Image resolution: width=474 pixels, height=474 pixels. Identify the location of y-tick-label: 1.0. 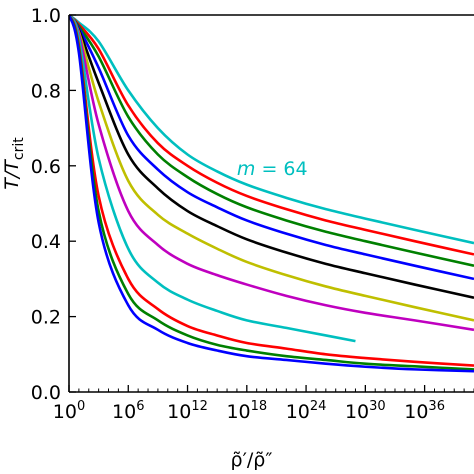
(46, 16).